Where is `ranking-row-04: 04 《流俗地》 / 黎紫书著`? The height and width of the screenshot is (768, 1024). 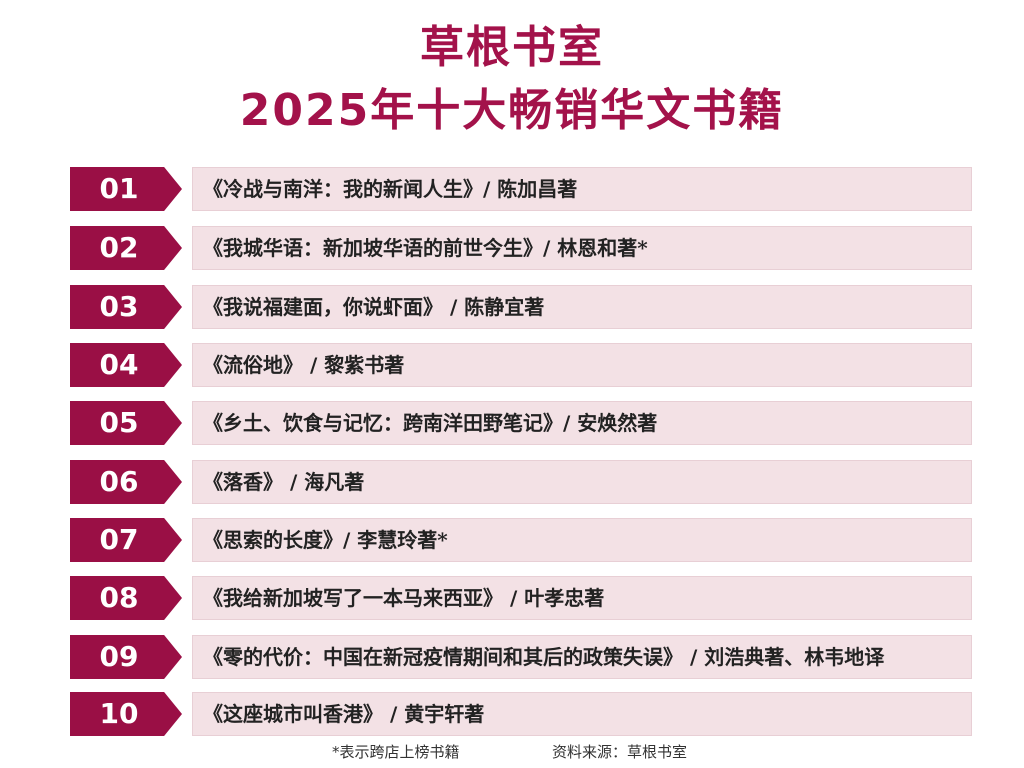 ranking-row-04: 04 《流俗地》 / 黎紫书著 is located at coordinates (522, 365).